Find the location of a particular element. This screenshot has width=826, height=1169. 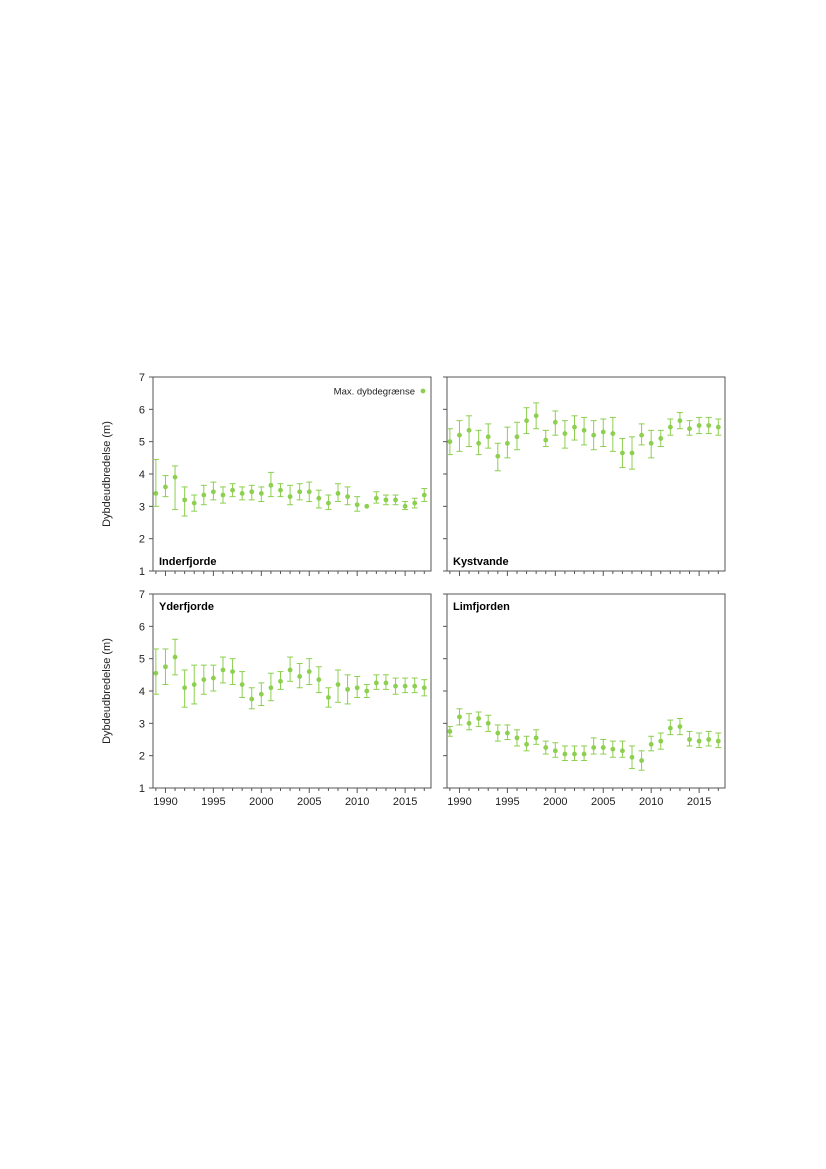

chart-panel: Kystvande is located at coordinates (584, 476).